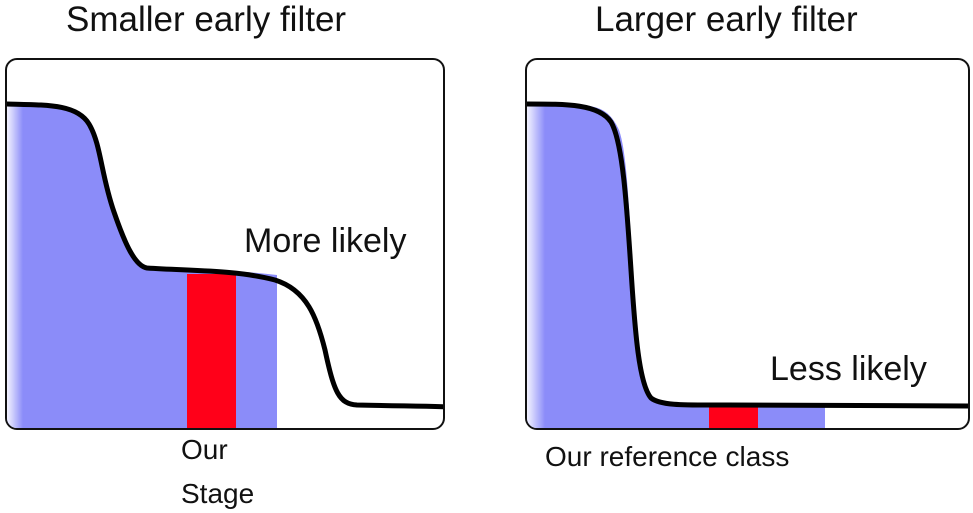  Describe the element at coordinates (211, 351) in the screenshot. I see `our-stage-marker` at that location.